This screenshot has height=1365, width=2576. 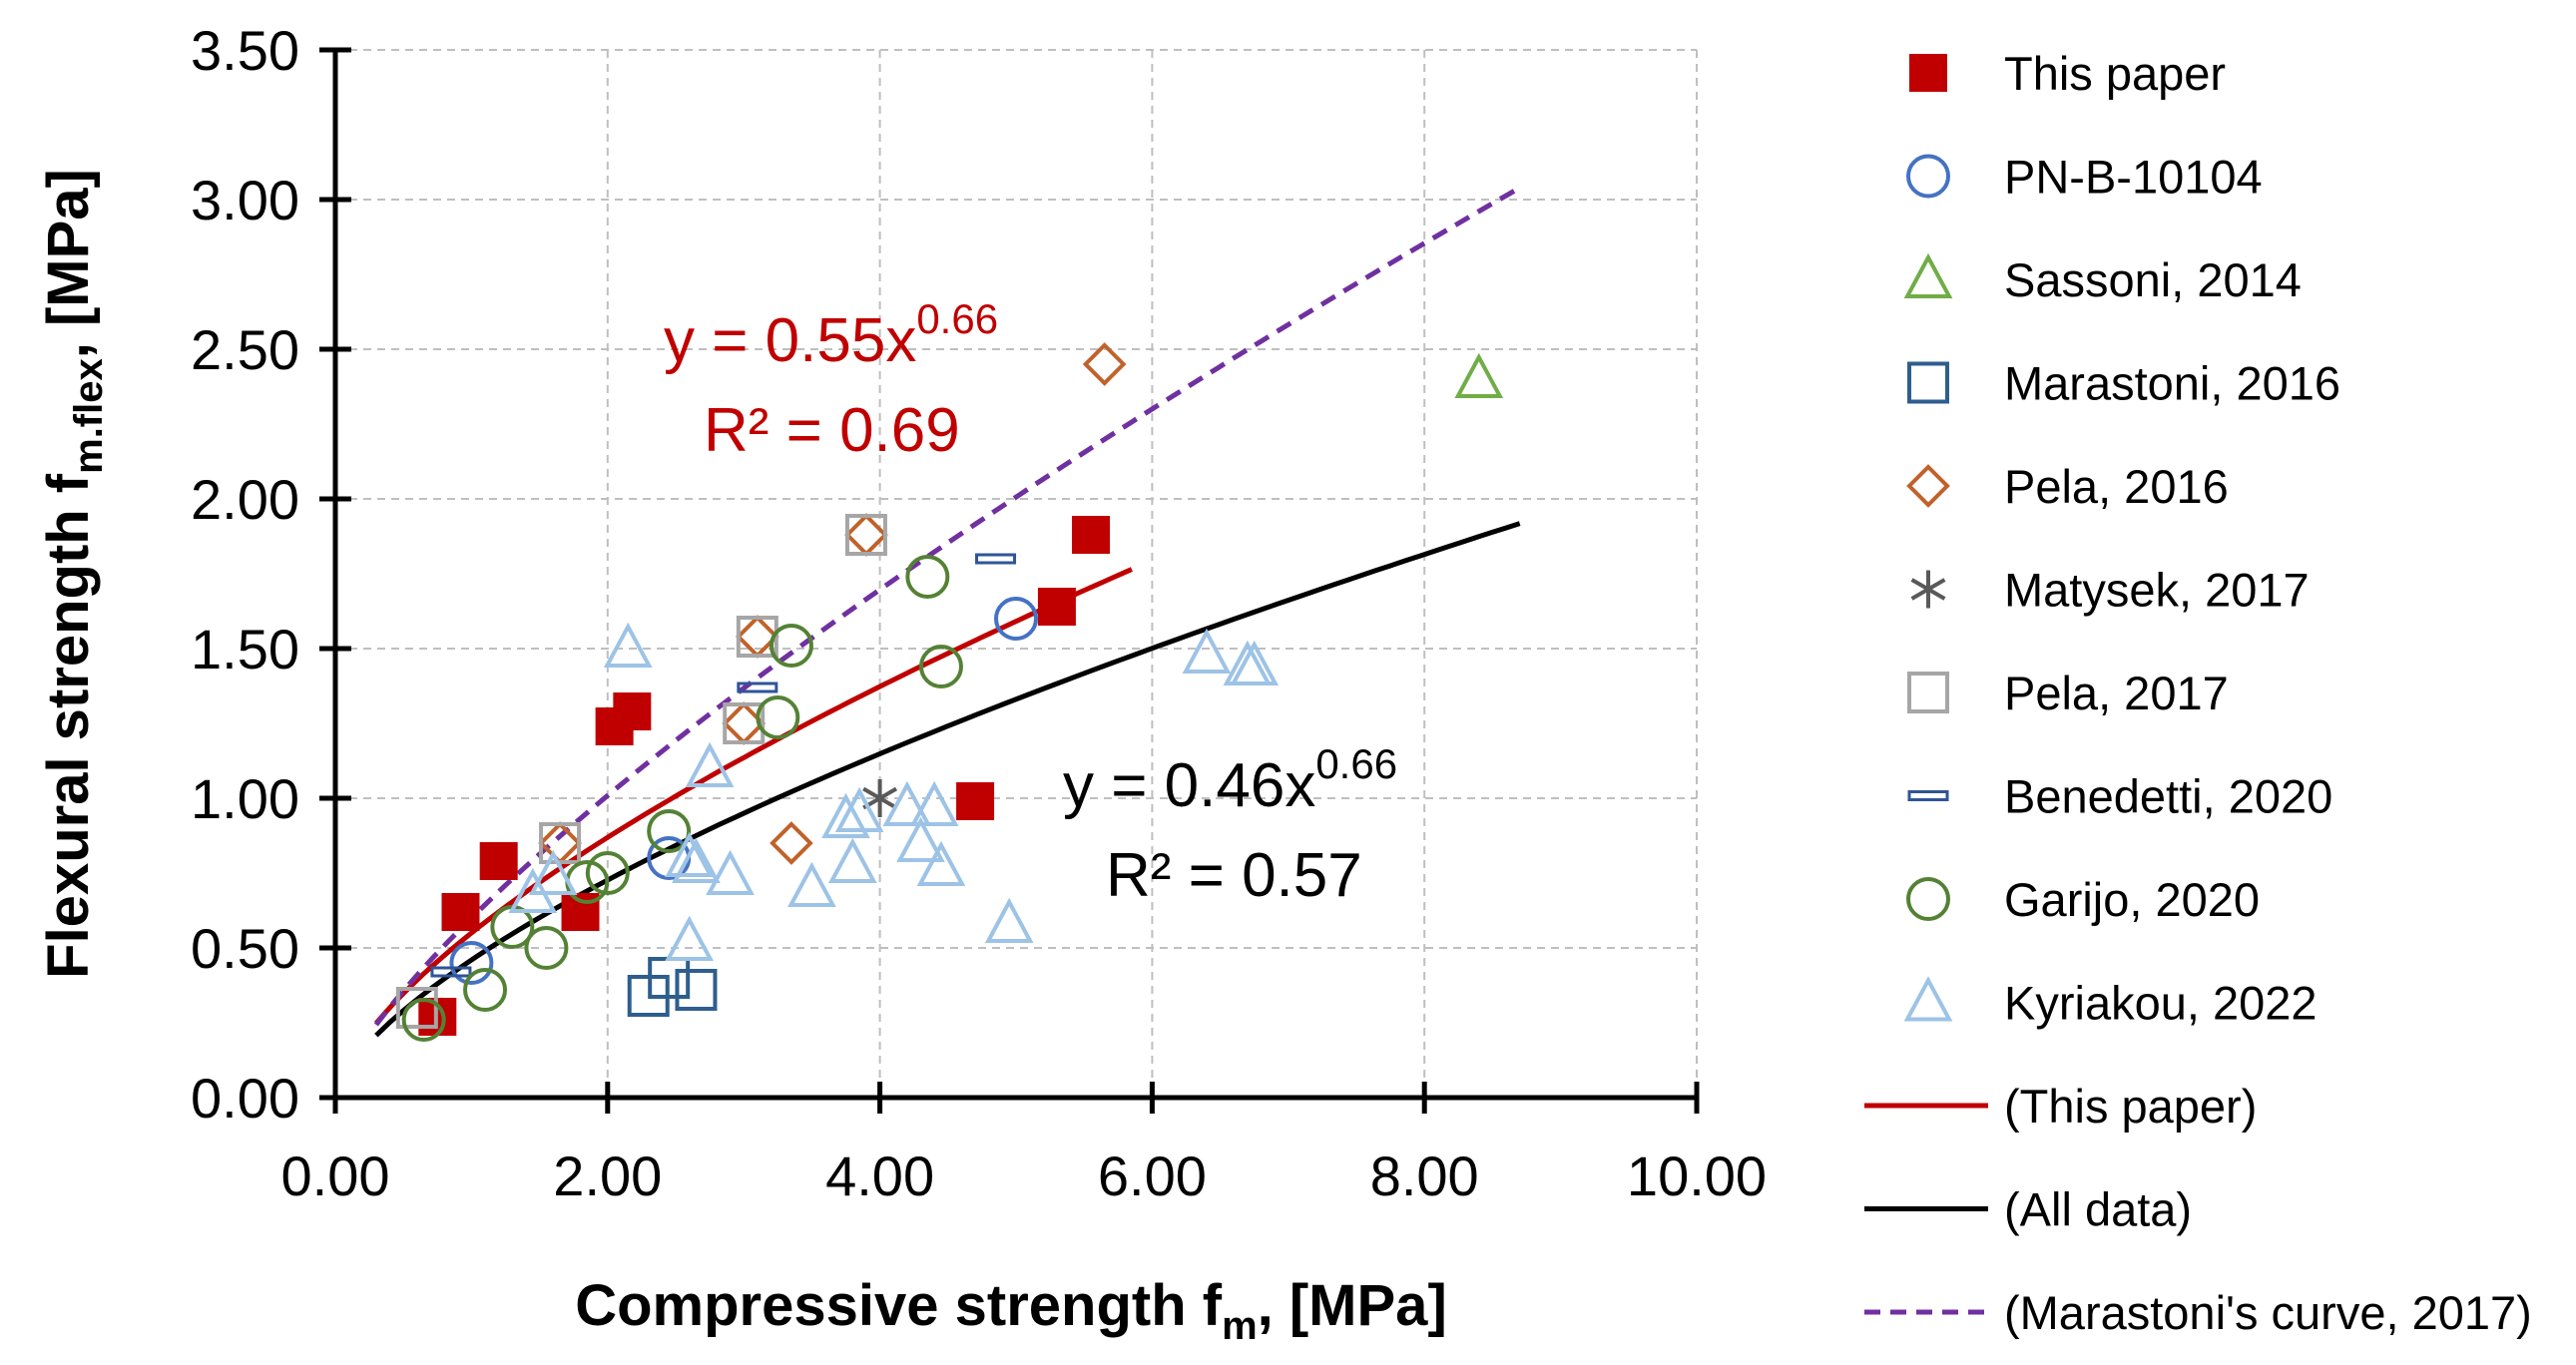 I want to click on r2-all-data: R² = 0.57, so click(x=1234, y=875).